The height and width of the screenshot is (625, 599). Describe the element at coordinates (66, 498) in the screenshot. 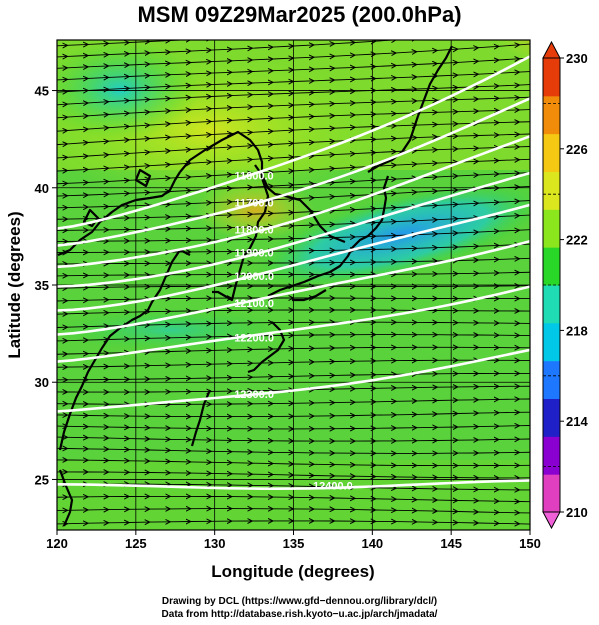

I see `coastline-taiwan` at that location.